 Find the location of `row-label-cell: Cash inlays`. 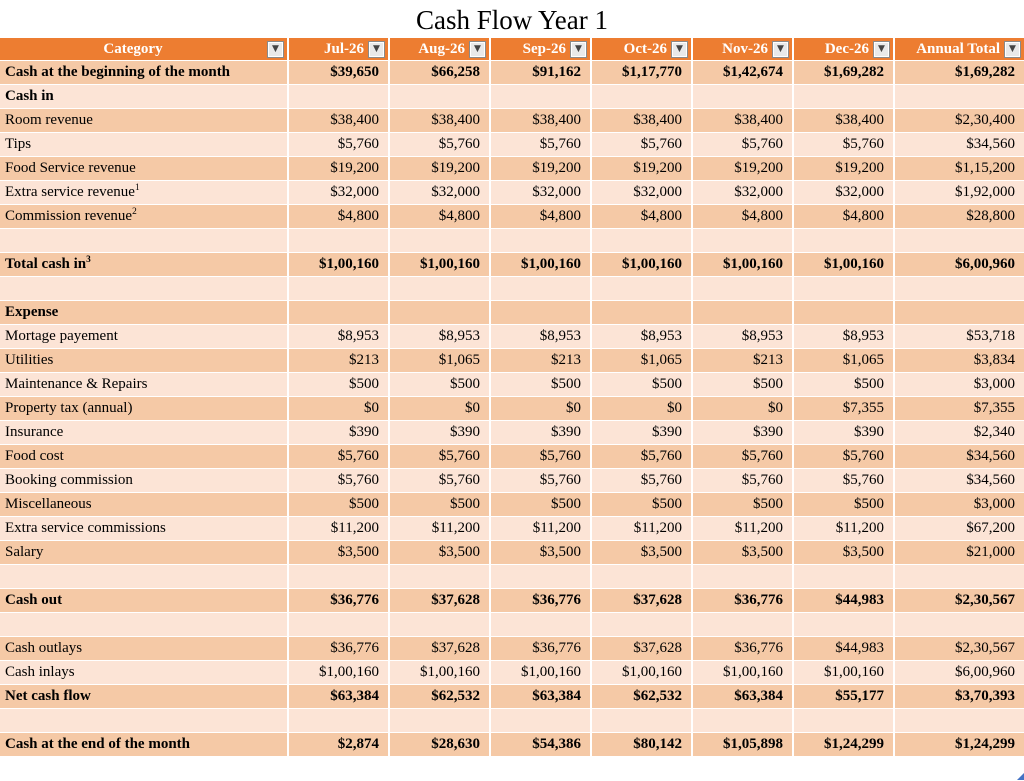

row-label-cell: Cash inlays is located at coordinates (144, 672).